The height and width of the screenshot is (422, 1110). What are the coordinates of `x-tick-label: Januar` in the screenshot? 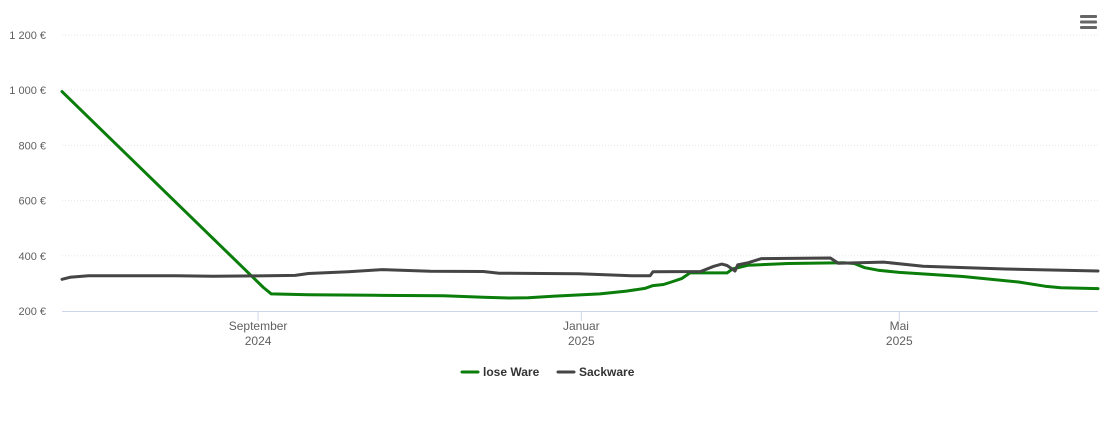 It's located at (581, 326).